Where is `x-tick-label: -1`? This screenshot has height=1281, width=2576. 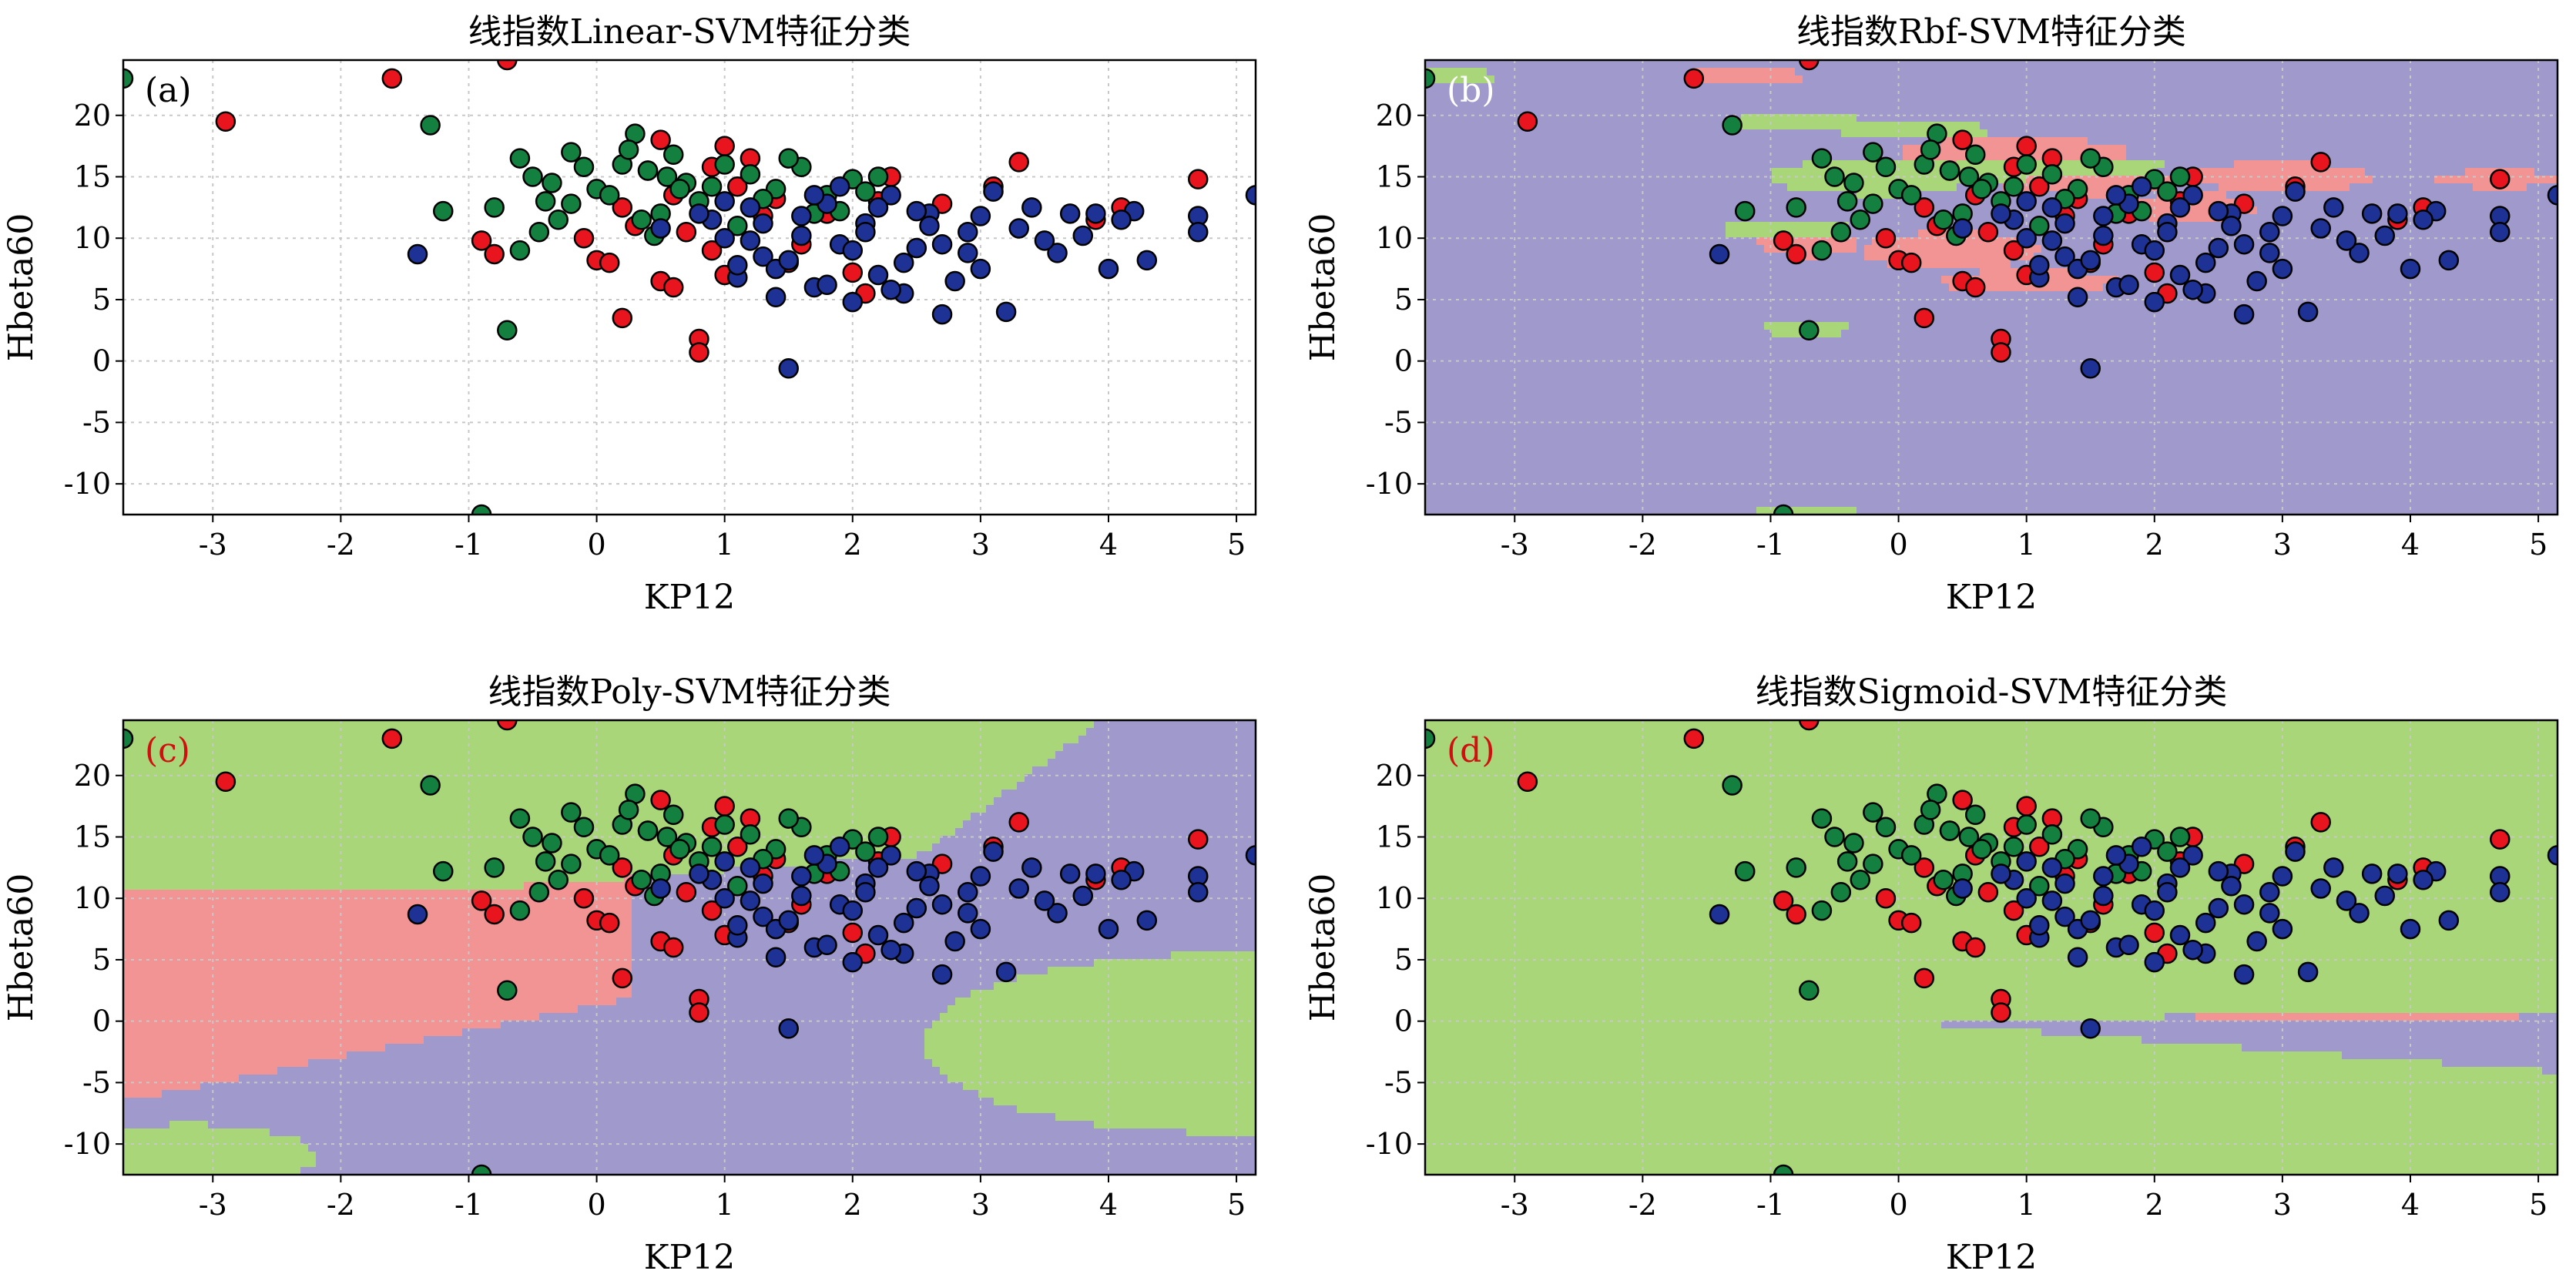
x-tick-label: -1 is located at coordinates (468, 545).